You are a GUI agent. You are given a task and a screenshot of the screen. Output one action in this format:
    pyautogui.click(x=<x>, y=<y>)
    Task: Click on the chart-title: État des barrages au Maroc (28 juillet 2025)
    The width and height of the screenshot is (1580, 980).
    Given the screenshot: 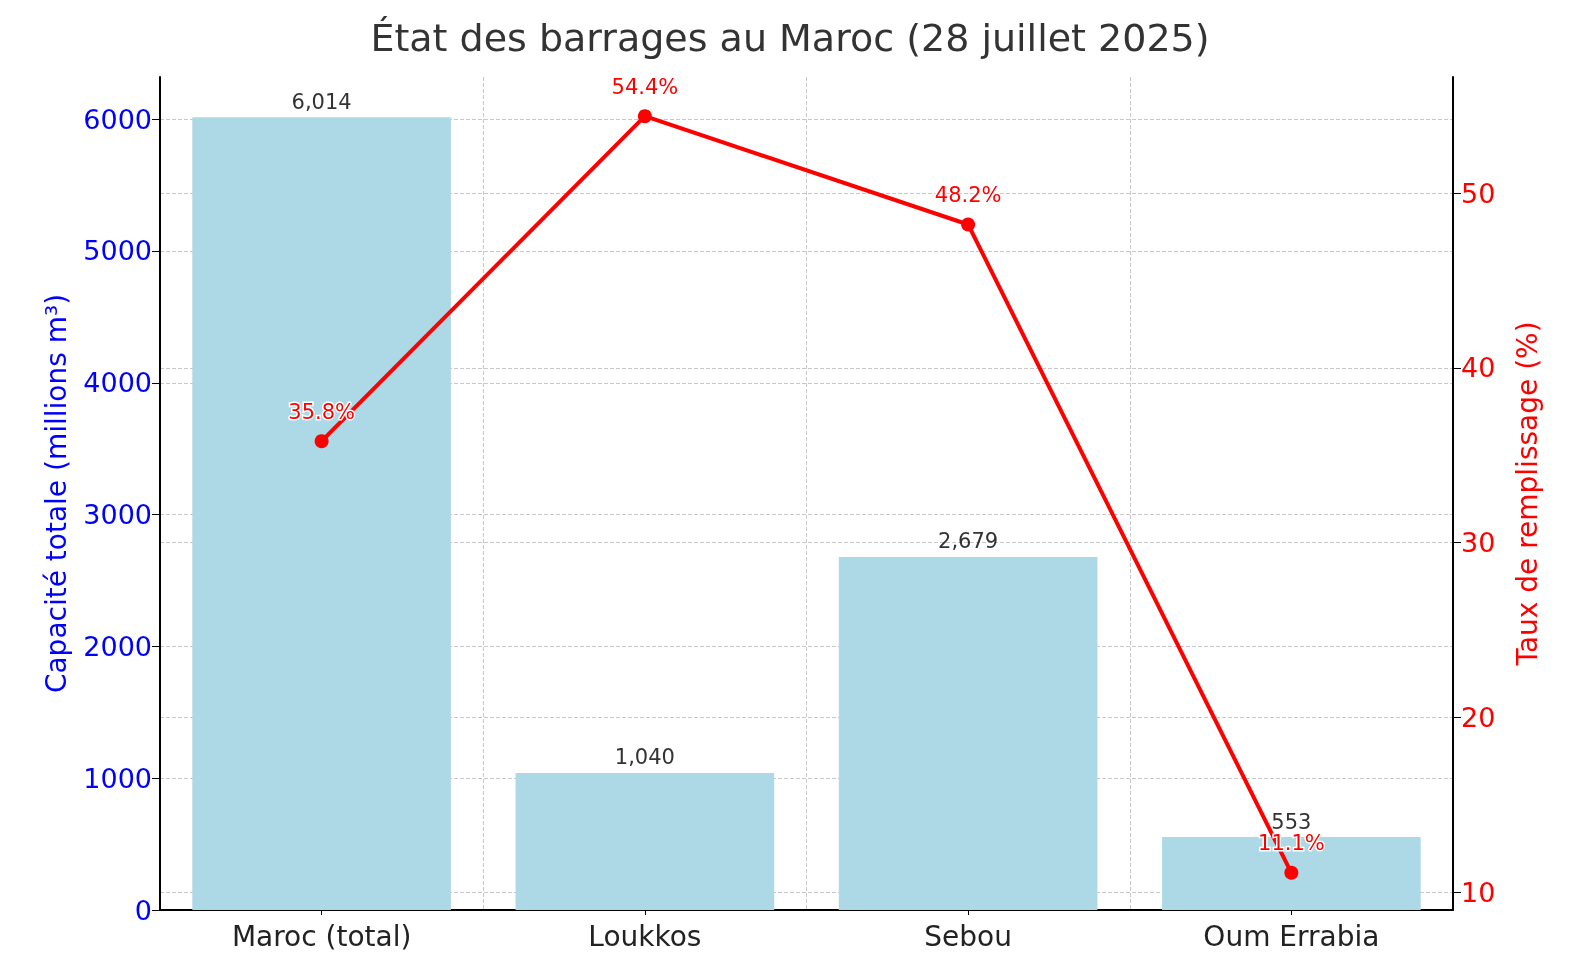 What is the action you would take?
    pyautogui.click(x=790, y=38)
    